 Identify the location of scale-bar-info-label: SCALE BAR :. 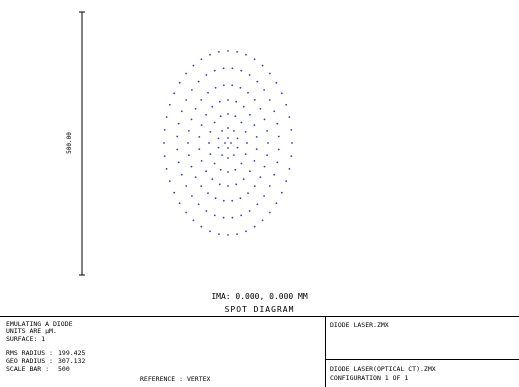
(28, 369).